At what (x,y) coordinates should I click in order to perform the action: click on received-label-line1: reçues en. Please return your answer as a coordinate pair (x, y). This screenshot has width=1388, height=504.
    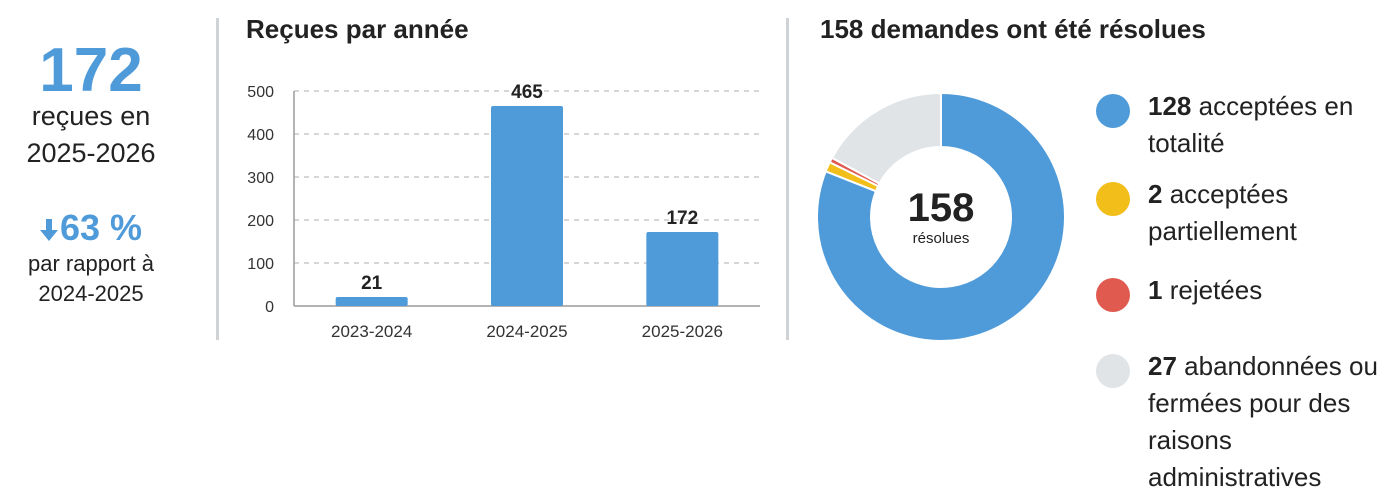
    Looking at the image, I should click on (91, 116).